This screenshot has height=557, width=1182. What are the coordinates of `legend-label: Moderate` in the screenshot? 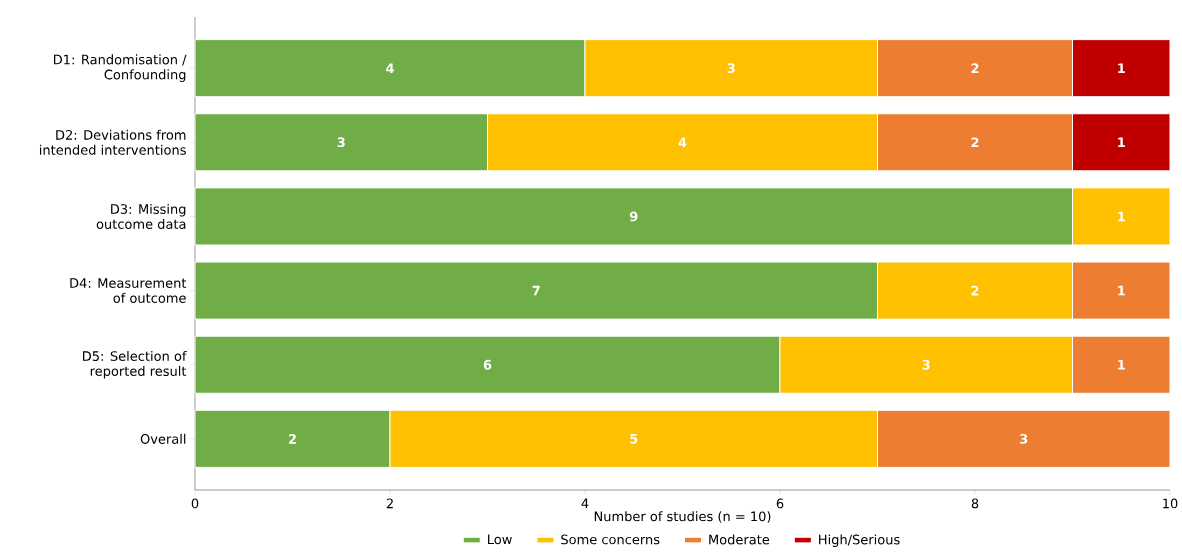 It's located at (739, 539).